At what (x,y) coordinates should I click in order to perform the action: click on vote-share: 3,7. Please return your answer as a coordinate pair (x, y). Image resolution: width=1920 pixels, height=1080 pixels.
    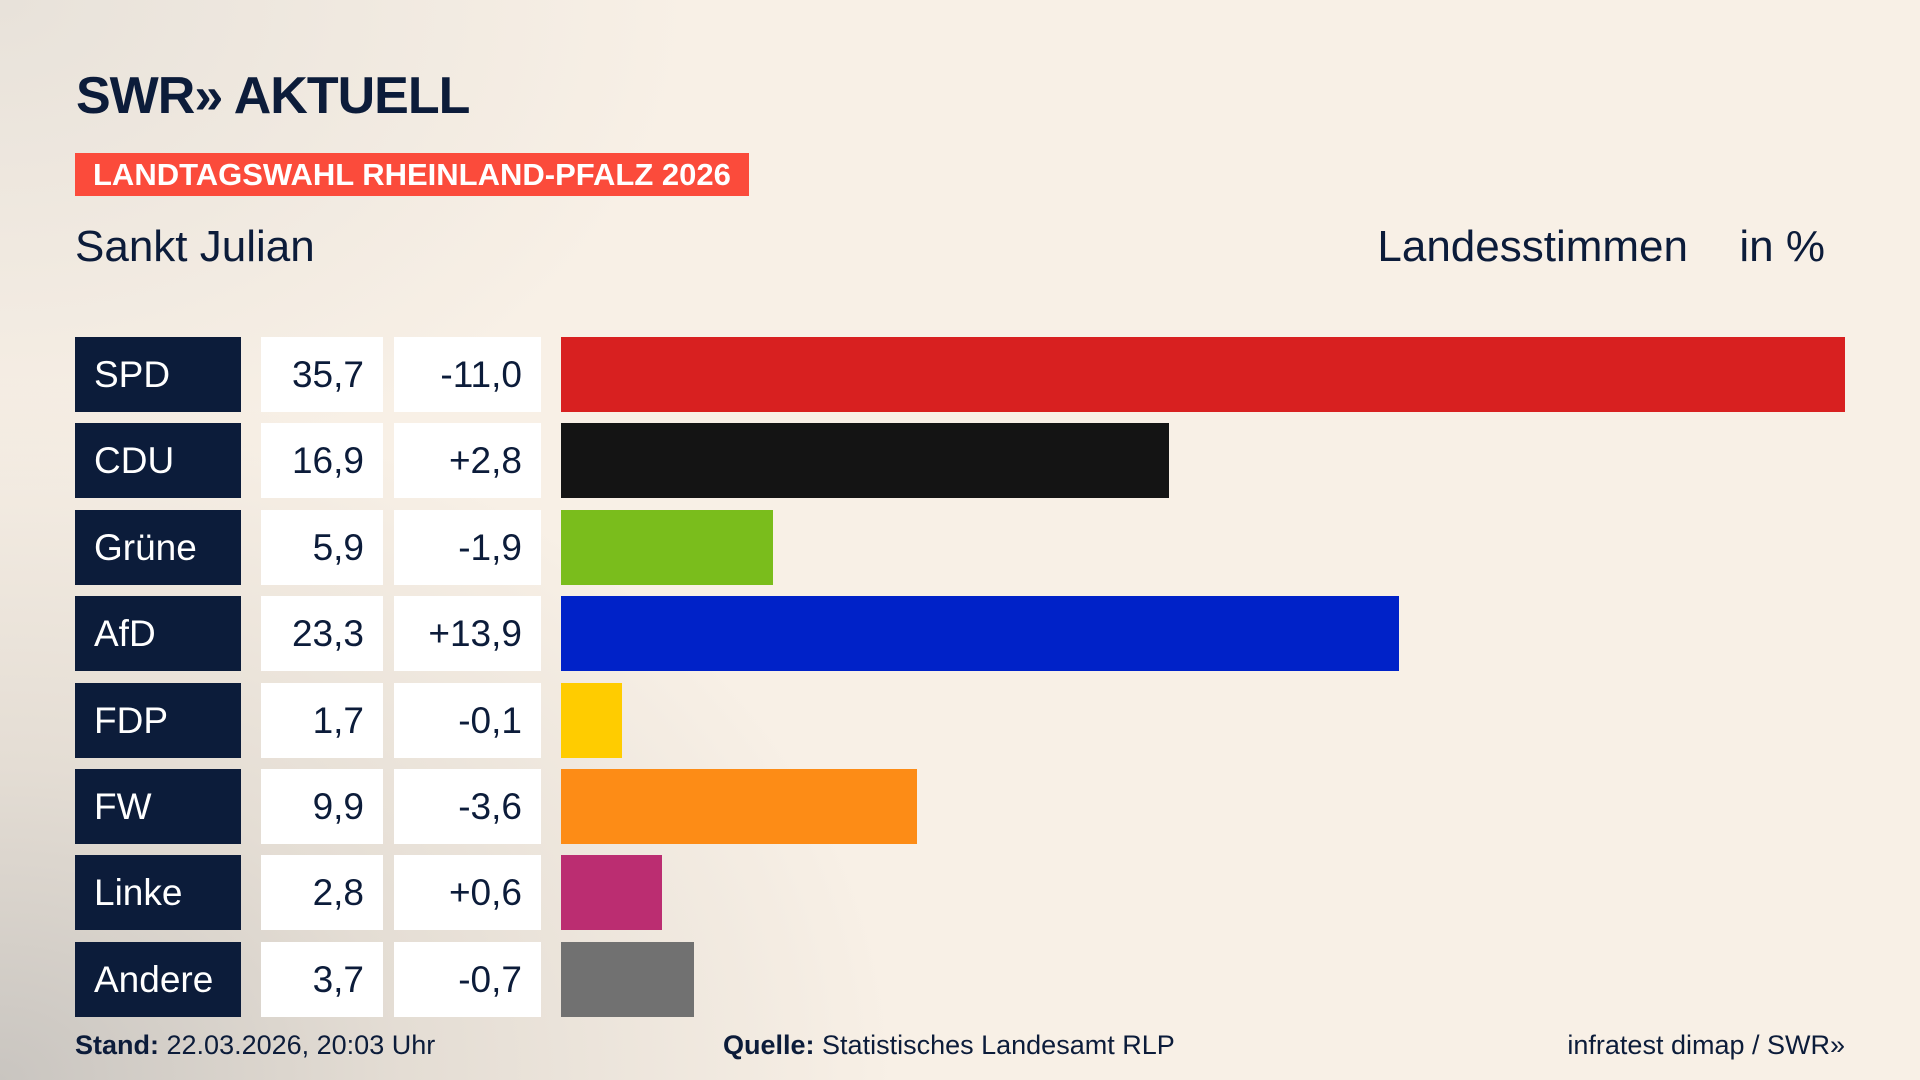
    Looking at the image, I should click on (322, 979).